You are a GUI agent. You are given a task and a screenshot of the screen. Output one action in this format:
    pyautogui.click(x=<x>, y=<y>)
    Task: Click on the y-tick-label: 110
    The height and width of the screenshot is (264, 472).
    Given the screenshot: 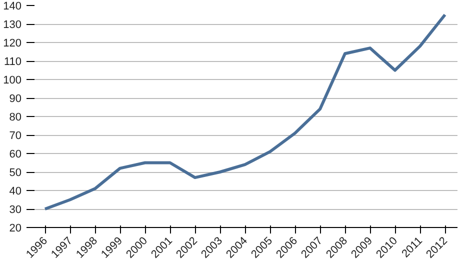 What is the action you would take?
    pyautogui.click(x=13, y=62)
    